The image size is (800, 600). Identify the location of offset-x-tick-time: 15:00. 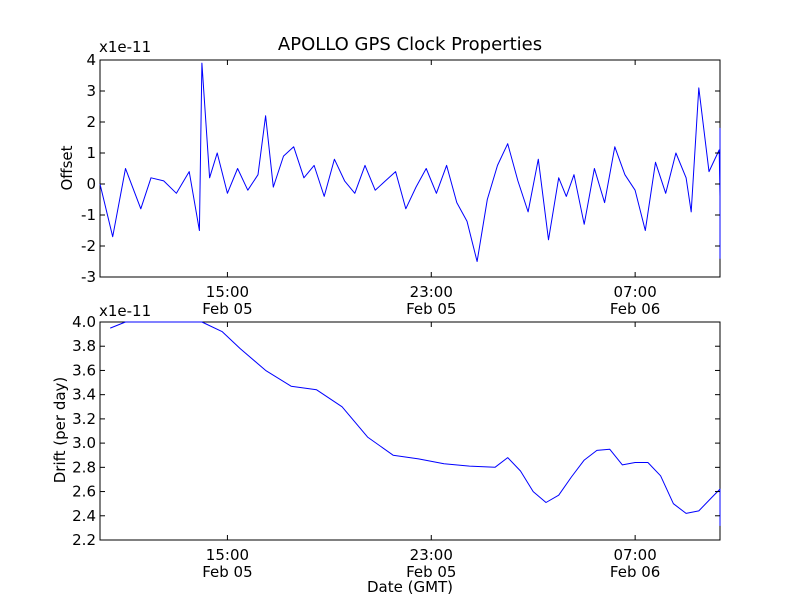
(227, 292).